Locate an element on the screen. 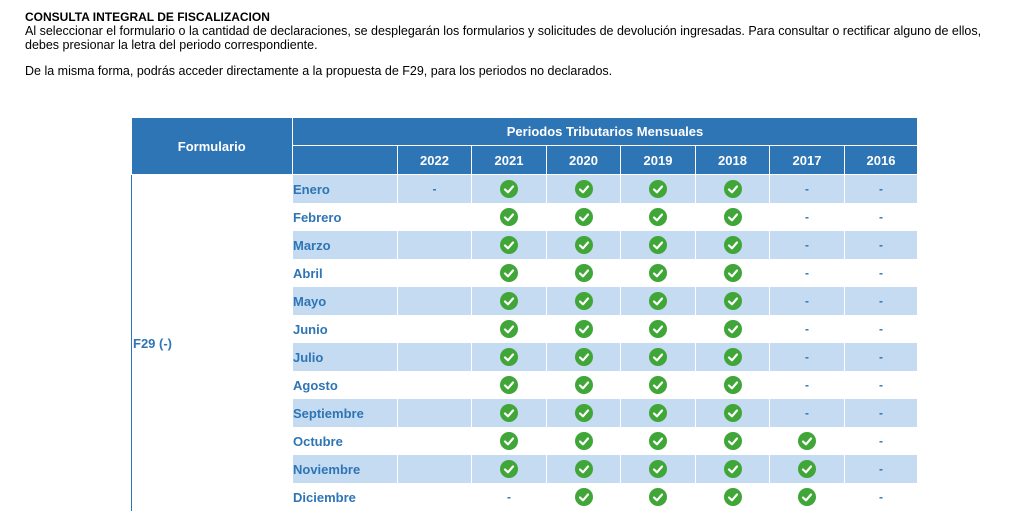  month-label: Noviembre is located at coordinates (345, 469).